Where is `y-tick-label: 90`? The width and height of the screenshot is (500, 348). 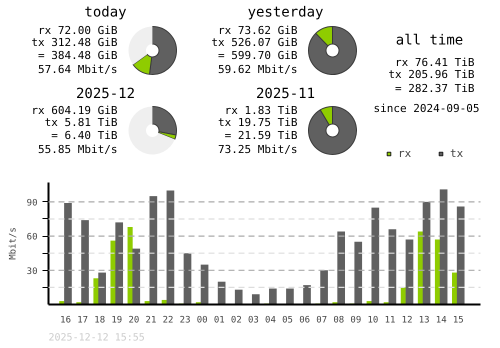 y-tick-label: 90 is located at coordinates (32, 203).